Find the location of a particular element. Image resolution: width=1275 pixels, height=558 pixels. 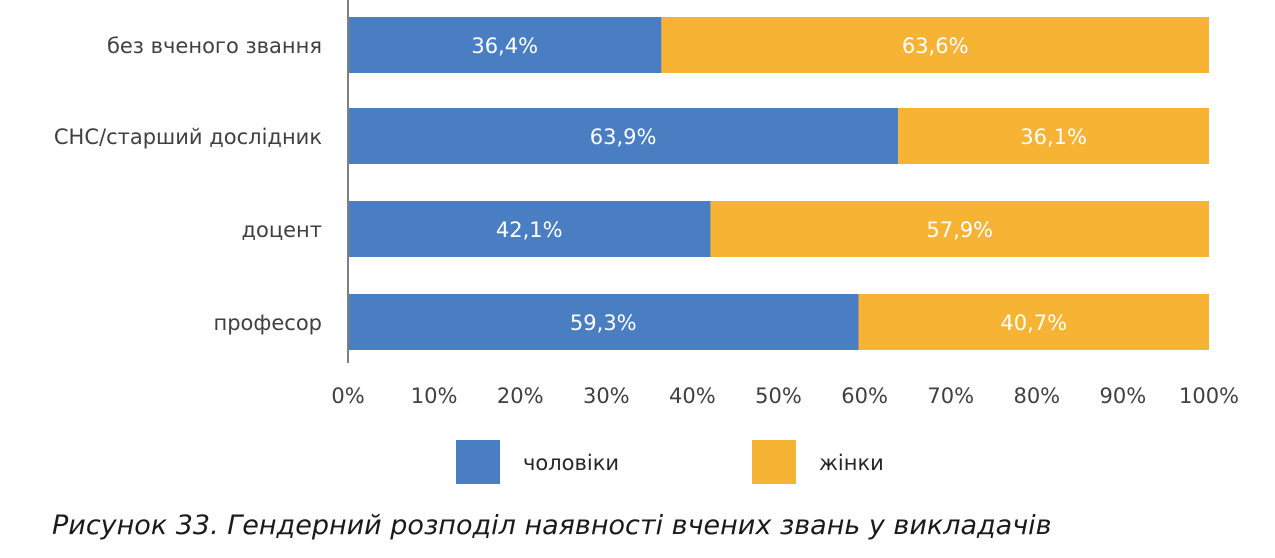

category-label: доцент is located at coordinates (281, 230).